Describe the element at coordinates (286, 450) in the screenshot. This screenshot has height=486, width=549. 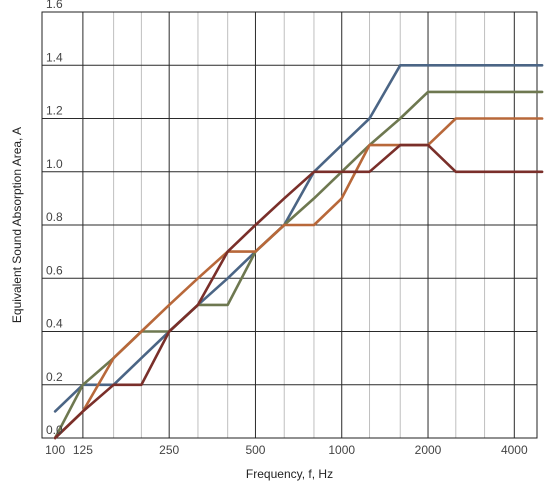
I see `x-tick-labels: 100 125 250 500 1000 2000 4000` at that location.